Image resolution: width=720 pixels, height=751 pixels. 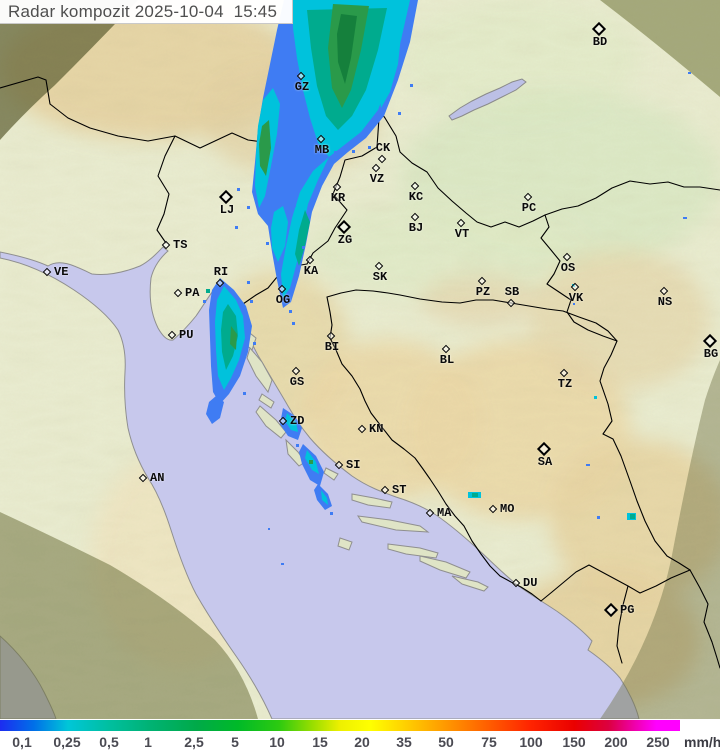 I want to click on scale-label-1: 0,25, so click(x=67, y=742).